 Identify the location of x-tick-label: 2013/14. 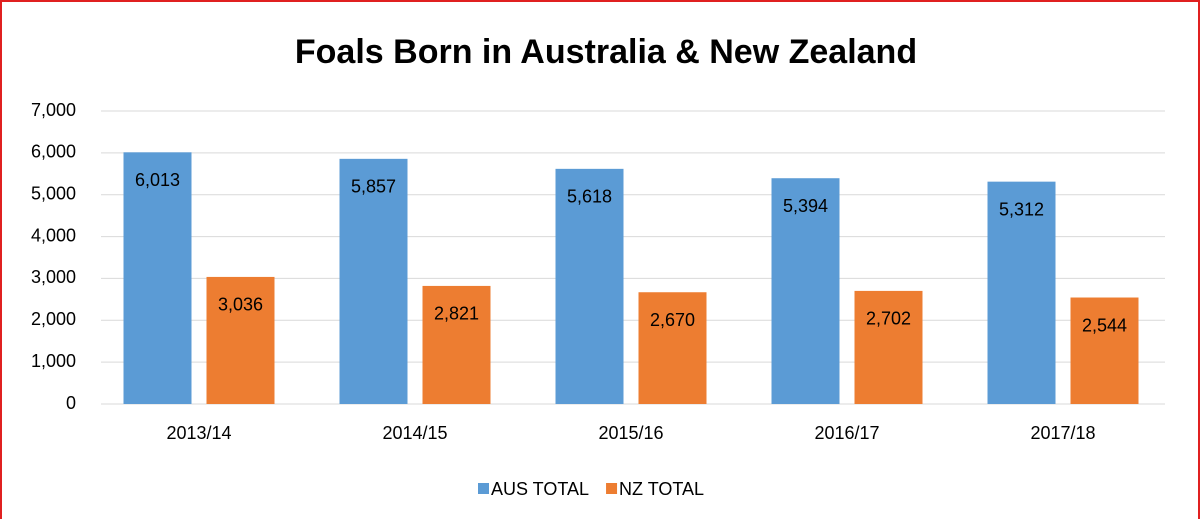
(198, 433).